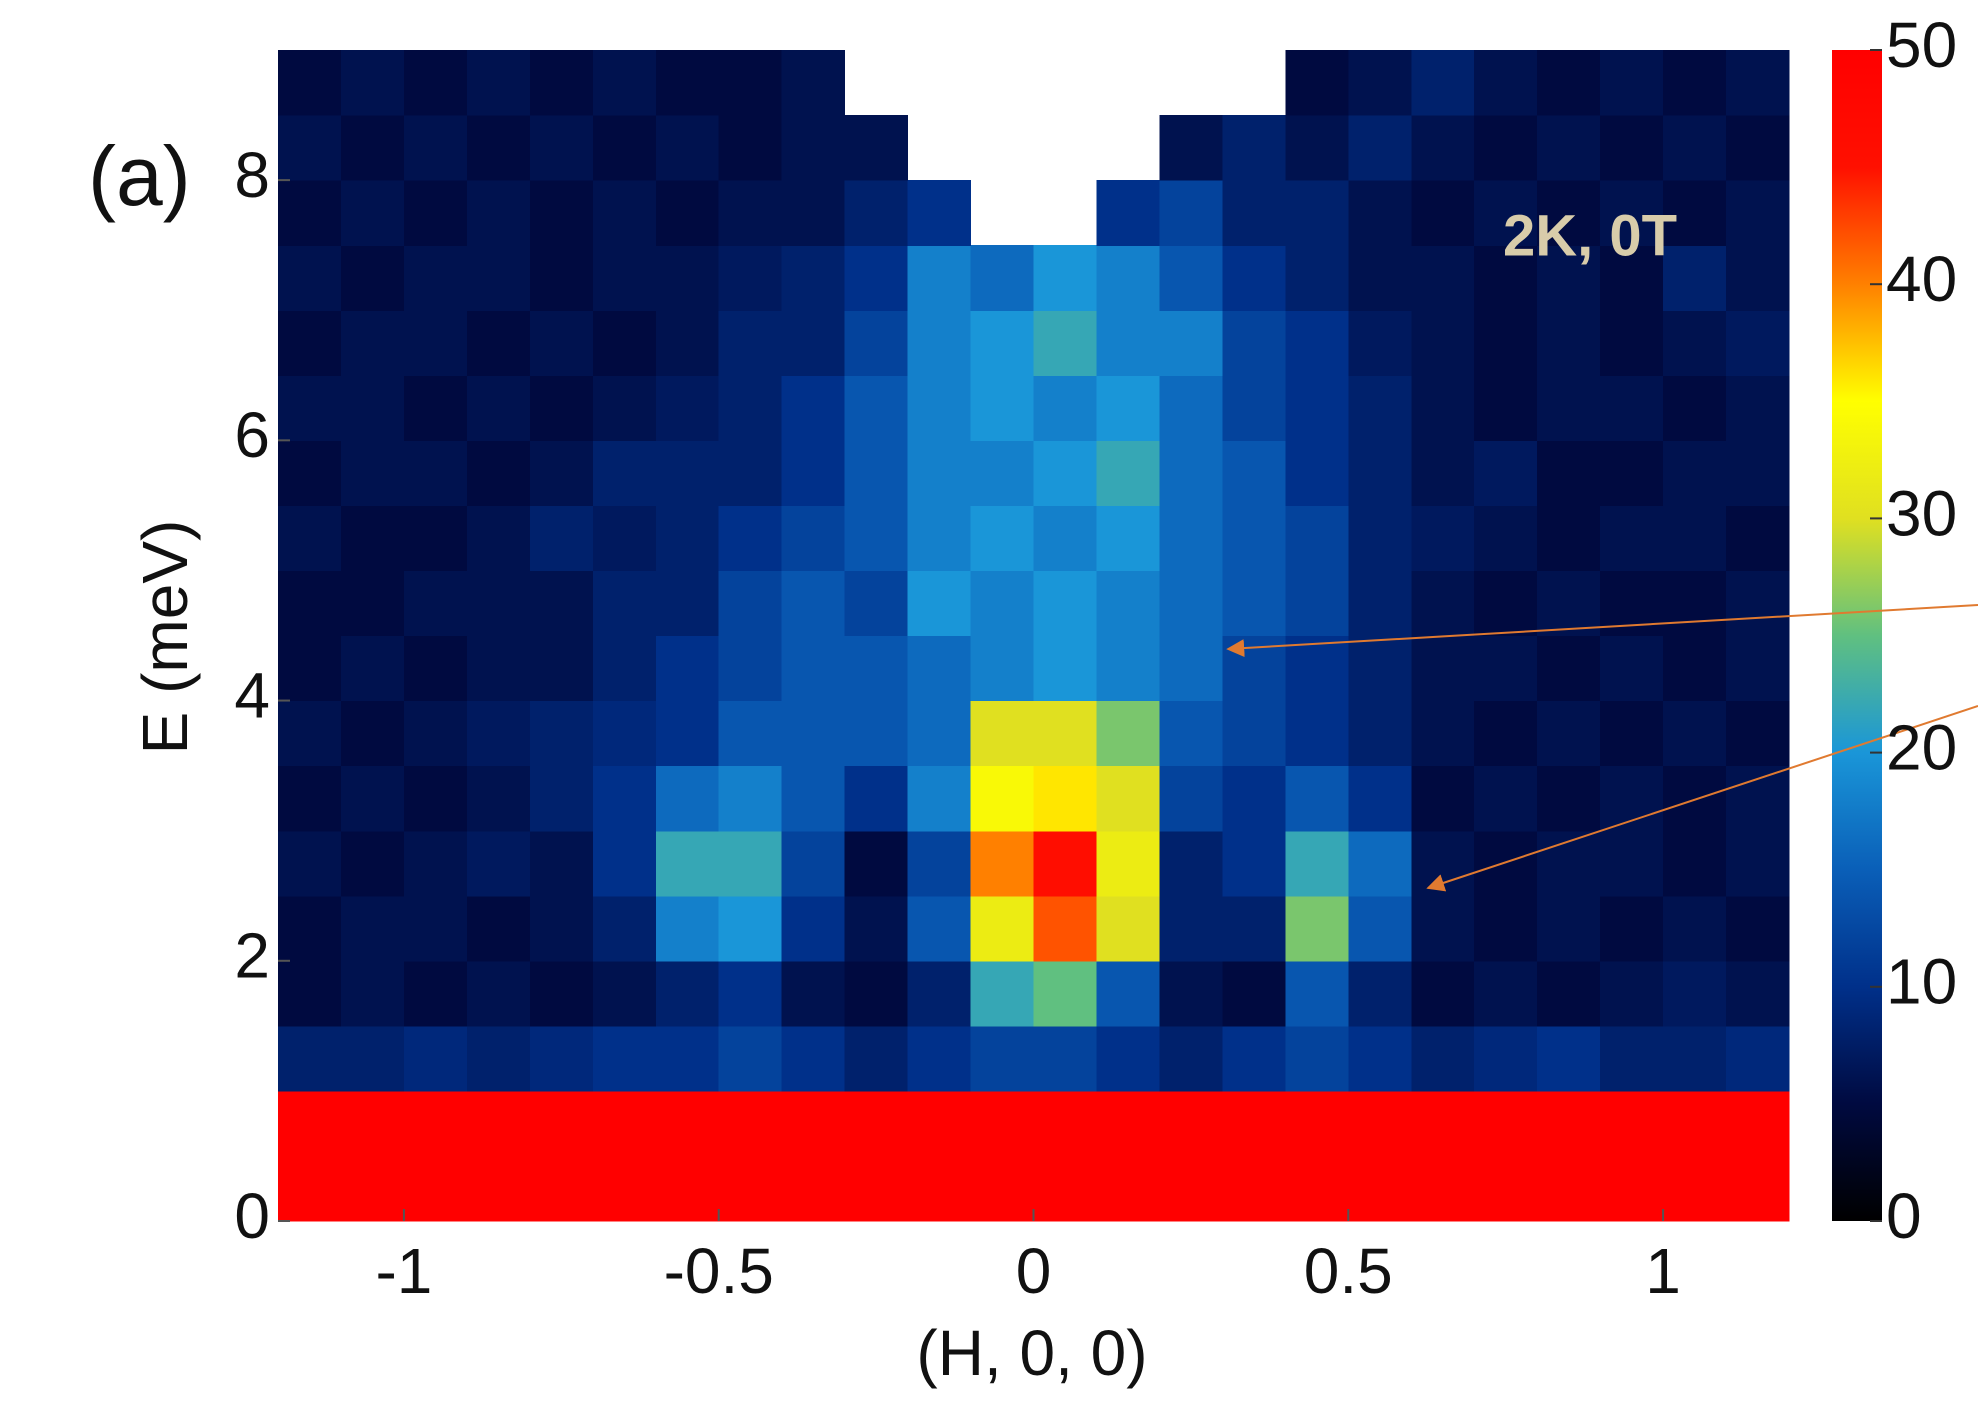 This screenshot has height=1404, width=1978. Describe the element at coordinates (1590, 235) in the screenshot. I see `annotation: 2K, 0T` at that location.